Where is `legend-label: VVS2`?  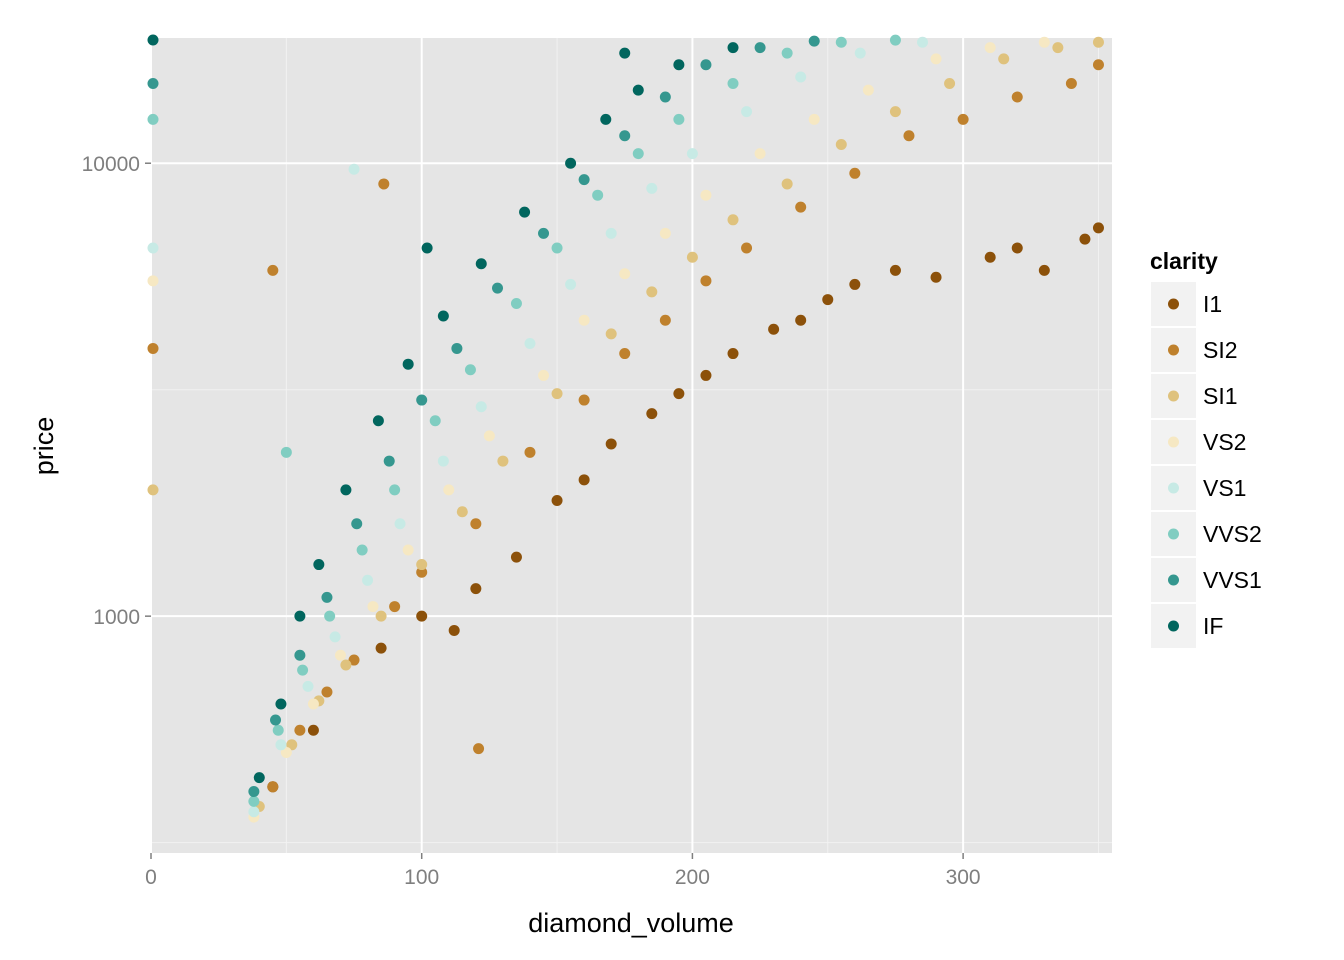
legend-label: VVS2 is located at coordinates (1232, 534).